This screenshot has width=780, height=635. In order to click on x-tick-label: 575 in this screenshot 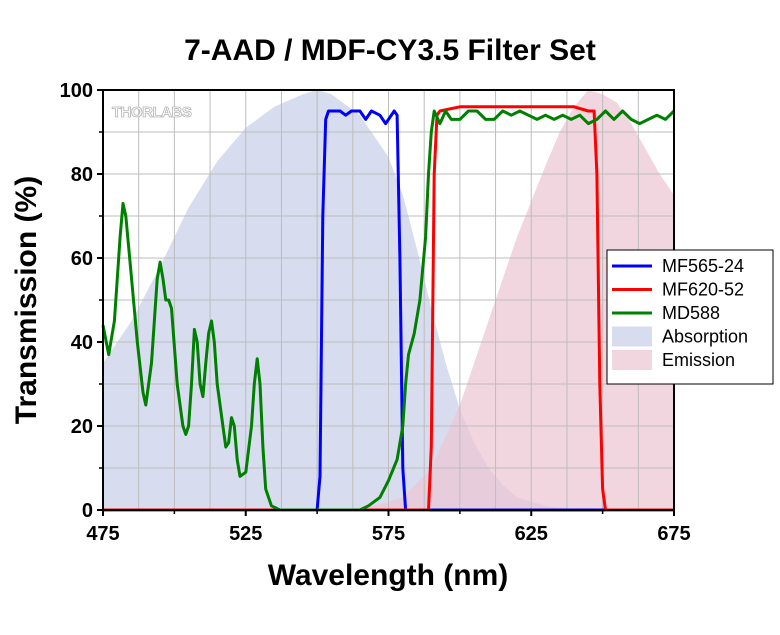, I will do `click(388, 534)`.